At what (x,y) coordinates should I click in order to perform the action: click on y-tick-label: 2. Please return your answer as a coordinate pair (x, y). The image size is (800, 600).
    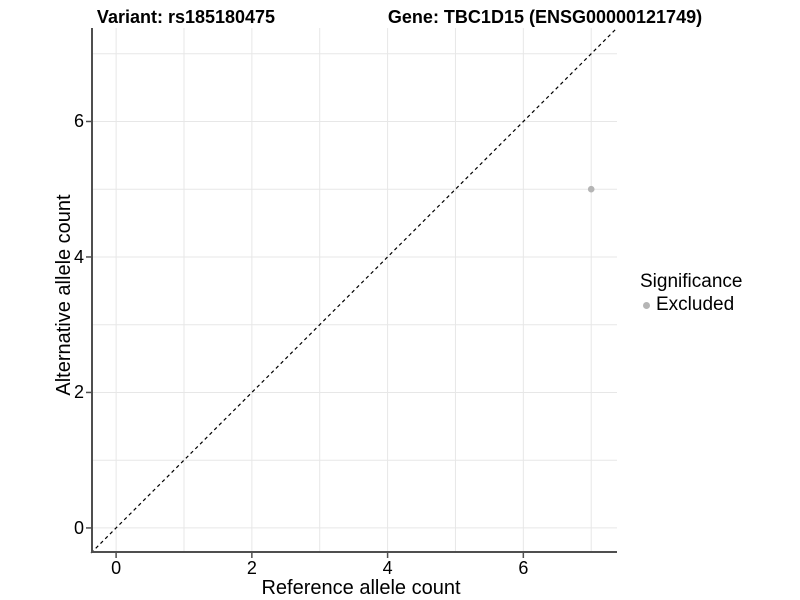
    Looking at the image, I should click on (78, 392).